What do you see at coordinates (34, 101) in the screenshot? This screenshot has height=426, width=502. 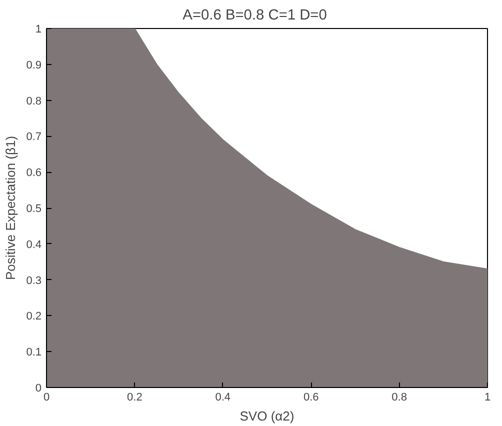 I see `y-tick-label: 0.8` at bounding box center [34, 101].